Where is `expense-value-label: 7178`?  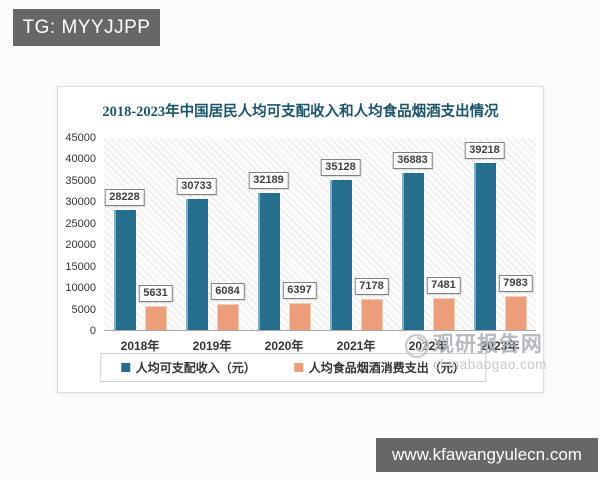
expense-value-label: 7178 is located at coordinates (371, 287).